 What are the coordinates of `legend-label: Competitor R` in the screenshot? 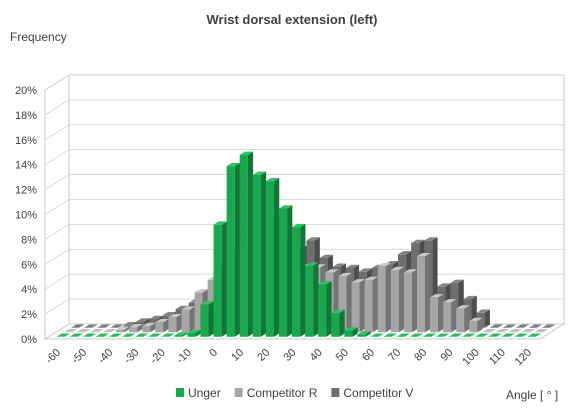 It's located at (282, 393).